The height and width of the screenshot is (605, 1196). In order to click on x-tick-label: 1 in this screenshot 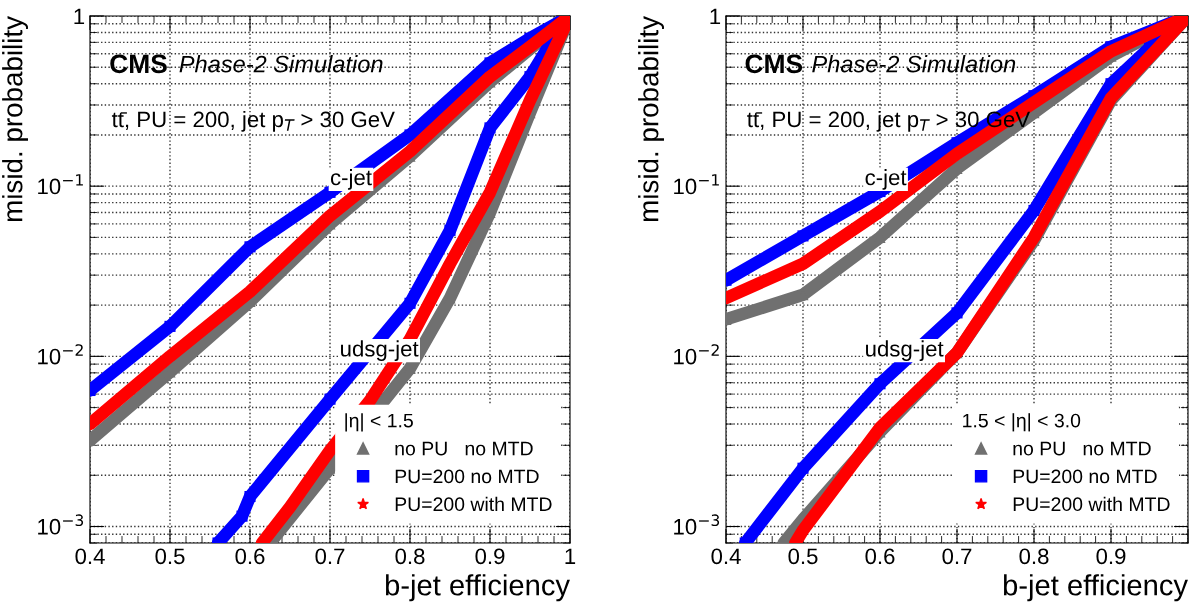, I will do `click(570, 556)`.